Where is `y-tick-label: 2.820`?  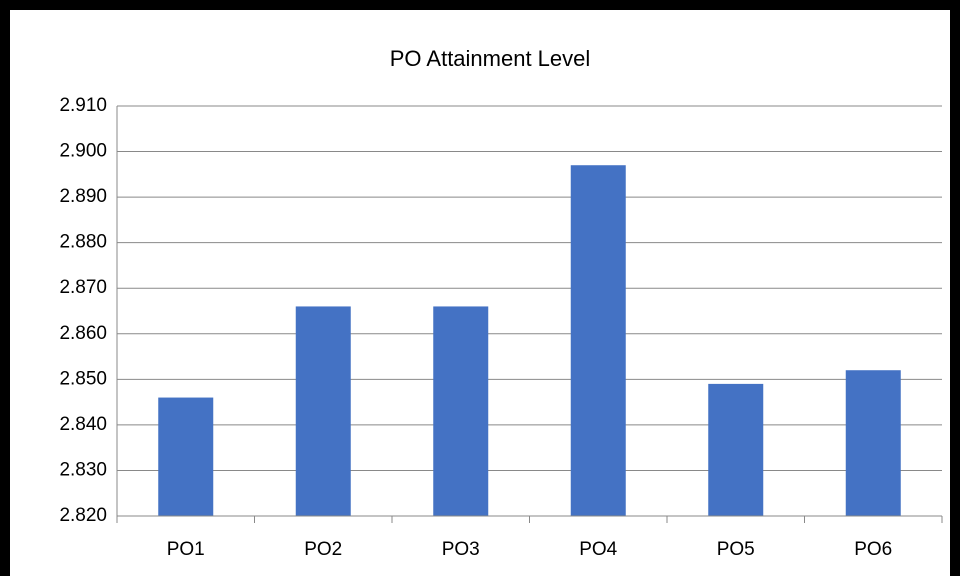 y-tick-label: 2.820 is located at coordinates (83, 515).